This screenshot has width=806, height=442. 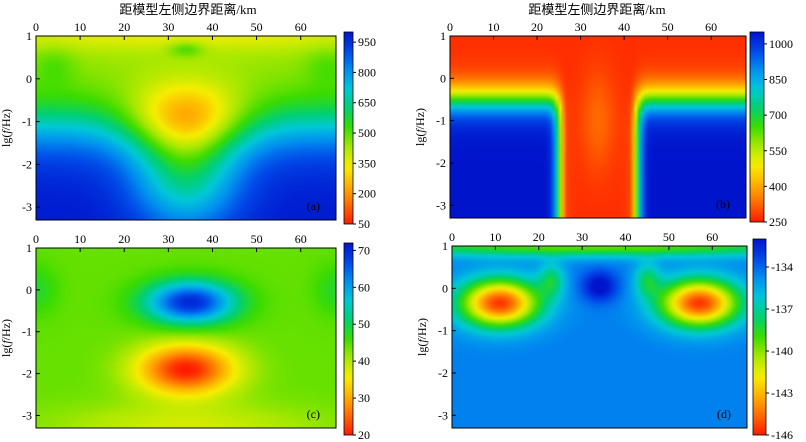 I want to click on colorbar-tick-label: 850, so click(x=778, y=80).